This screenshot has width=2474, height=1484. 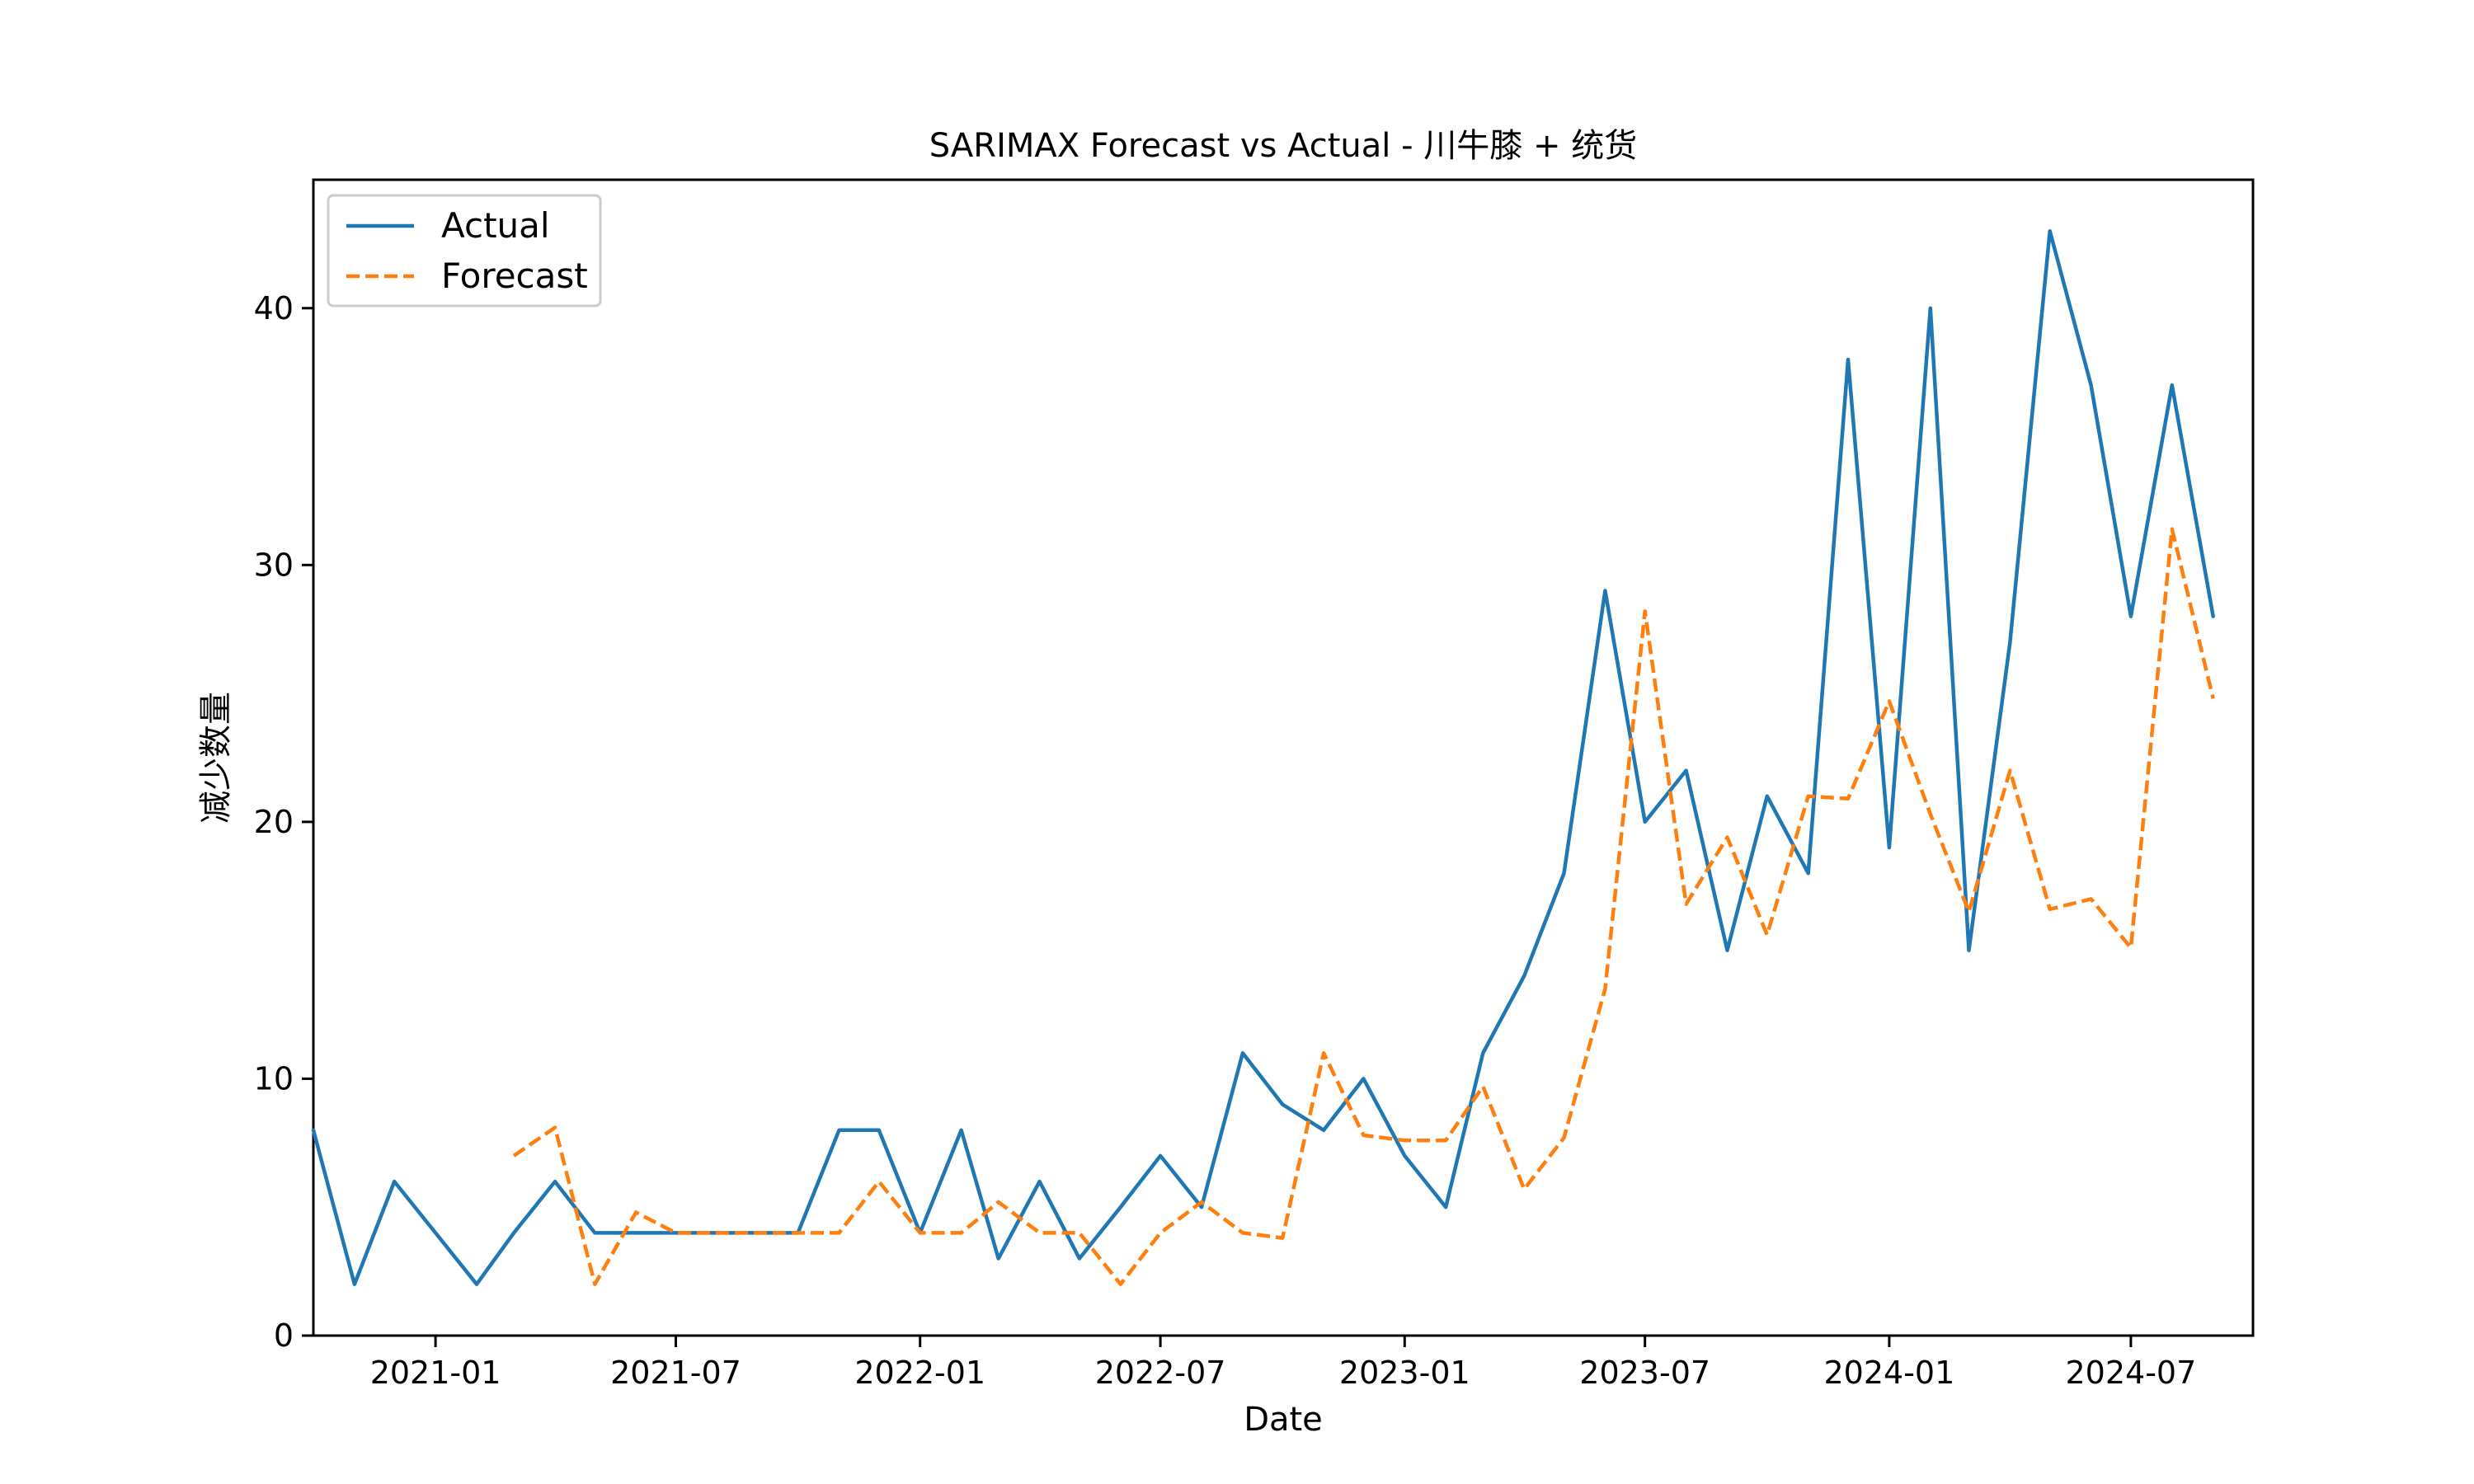 I want to click on x-axis-label: Date, so click(x=1283, y=1420).